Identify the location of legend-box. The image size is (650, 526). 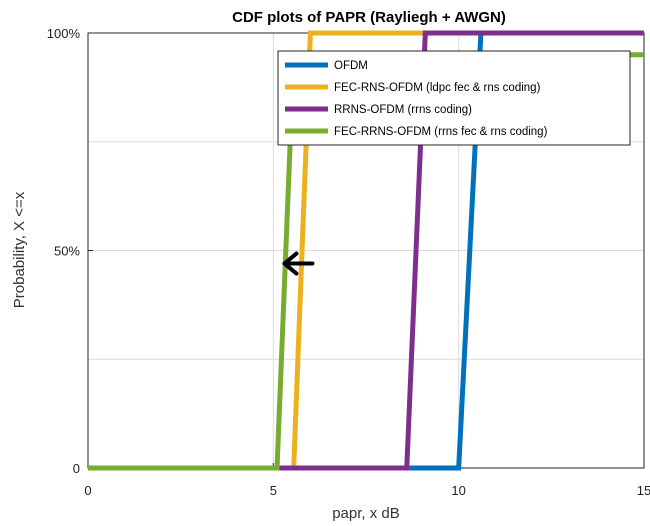
(454, 98).